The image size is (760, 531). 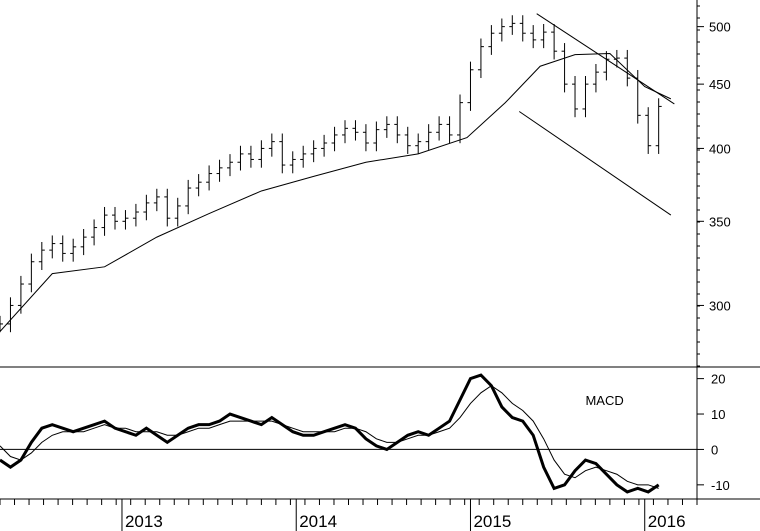 I want to click on macd-ytick-label: 0, so click(x=714, y=449).